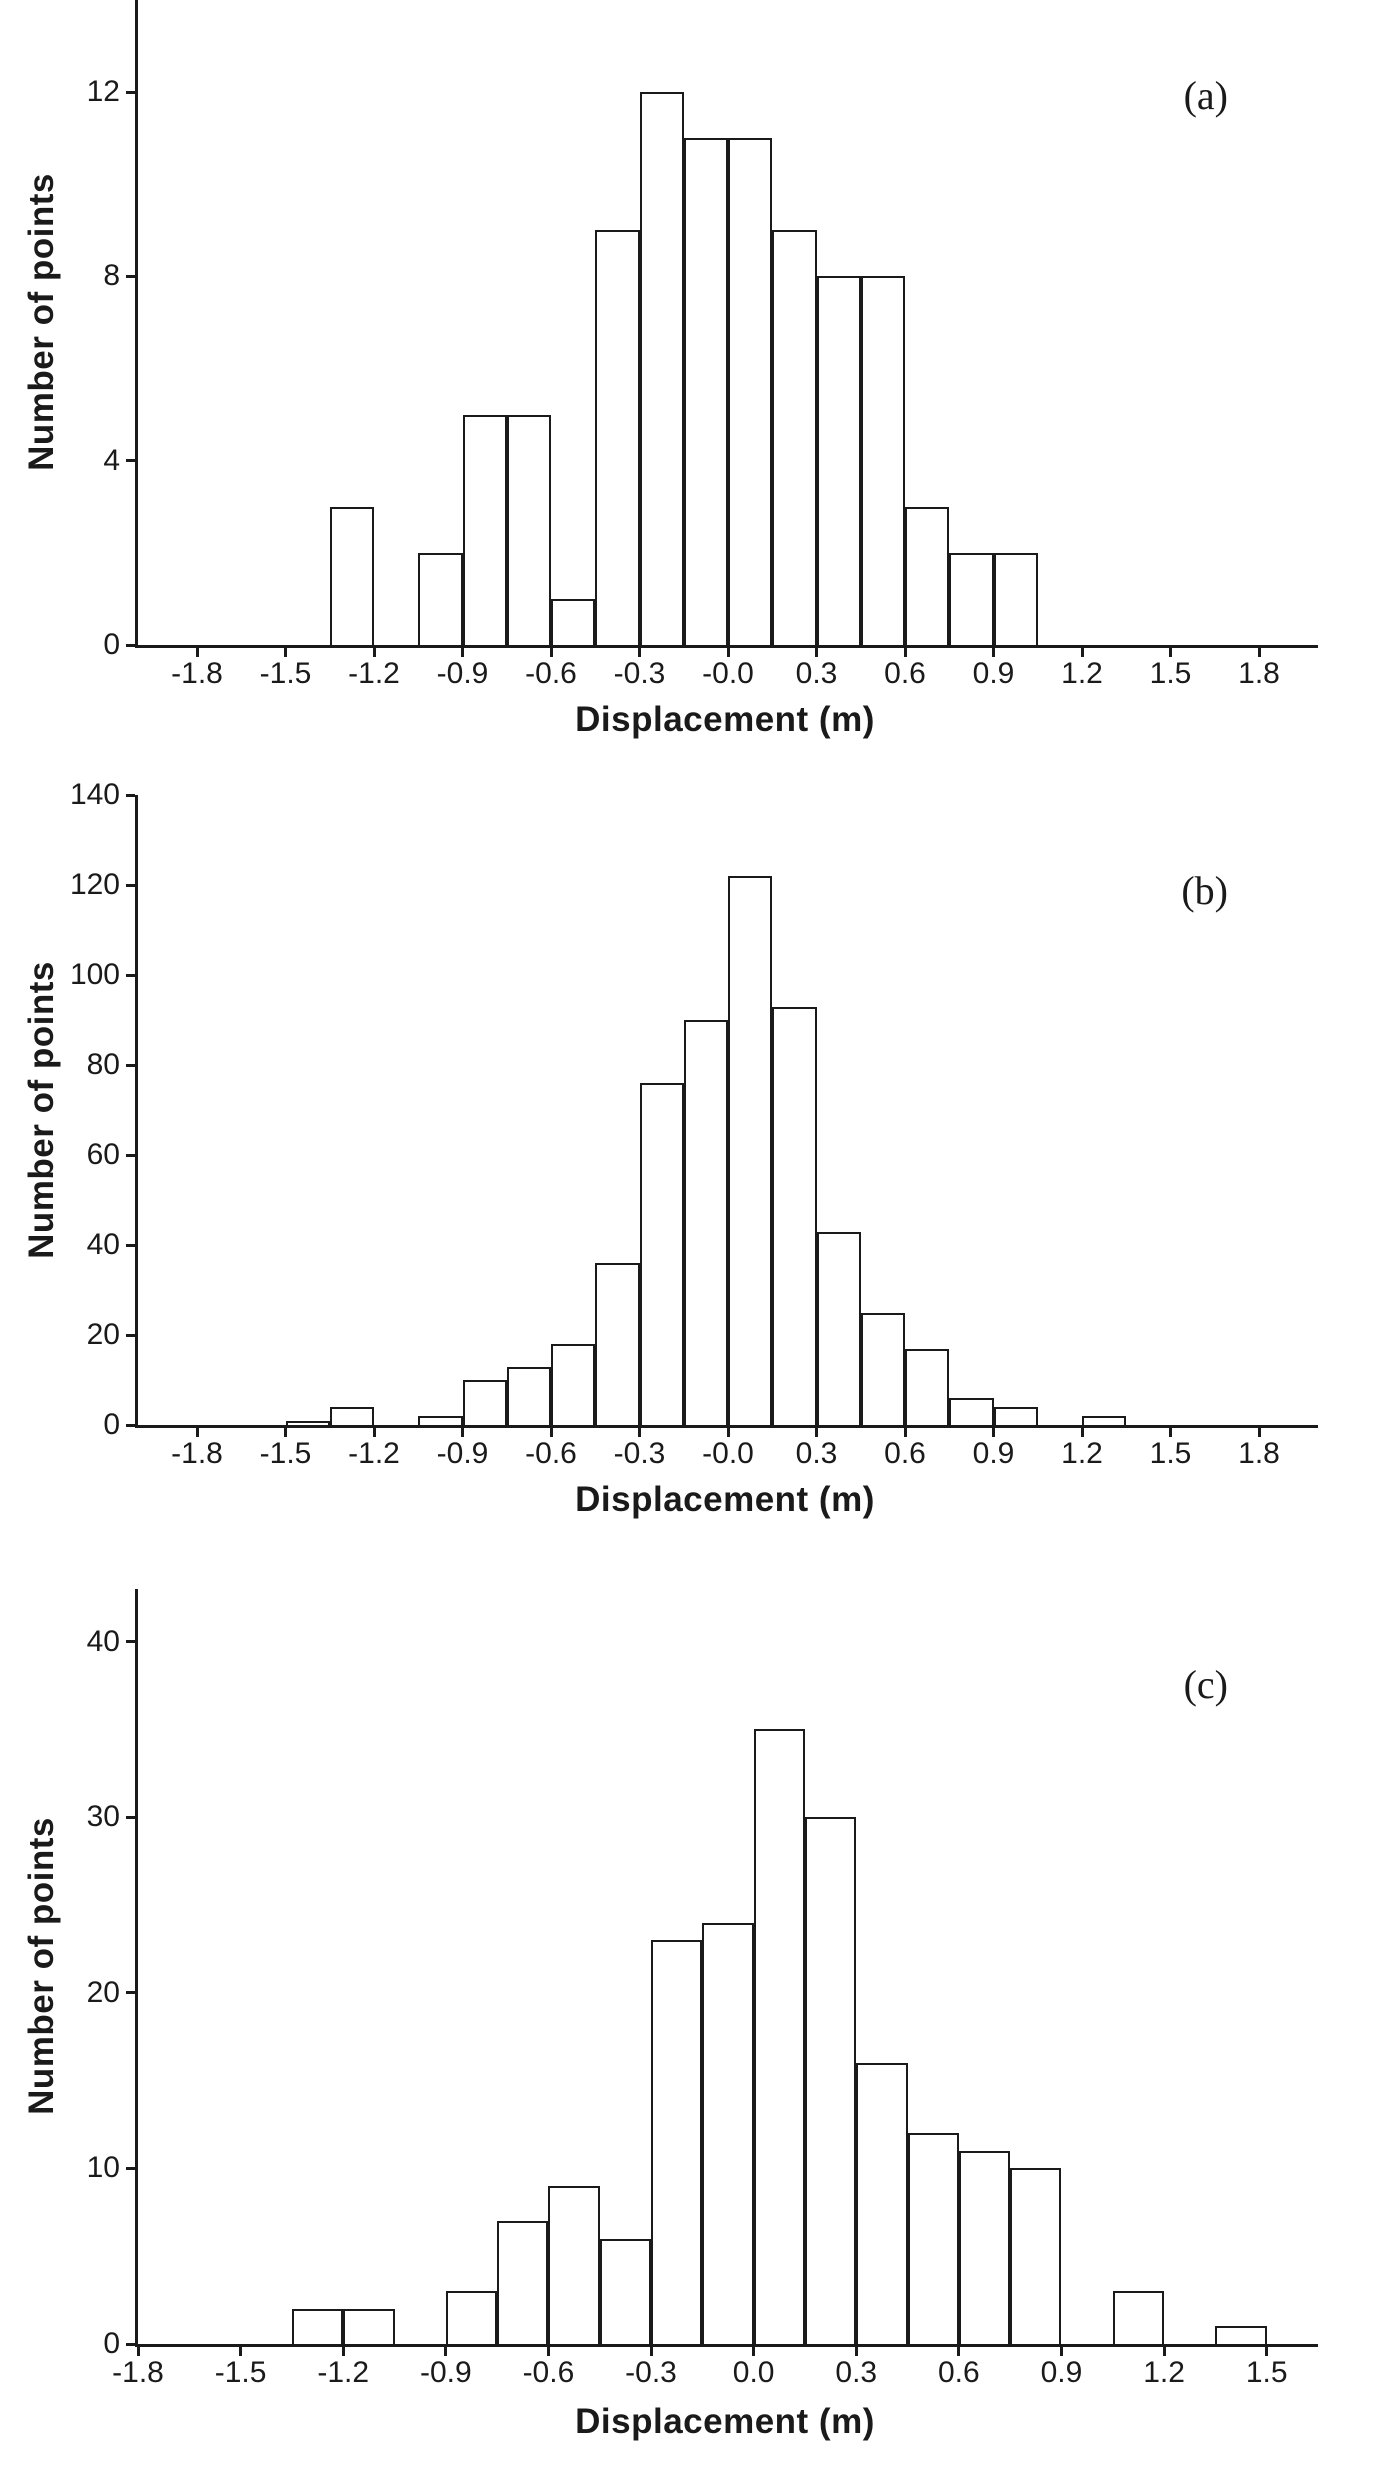  I want to click on y-tick-label: 80, so click(103, 1064).